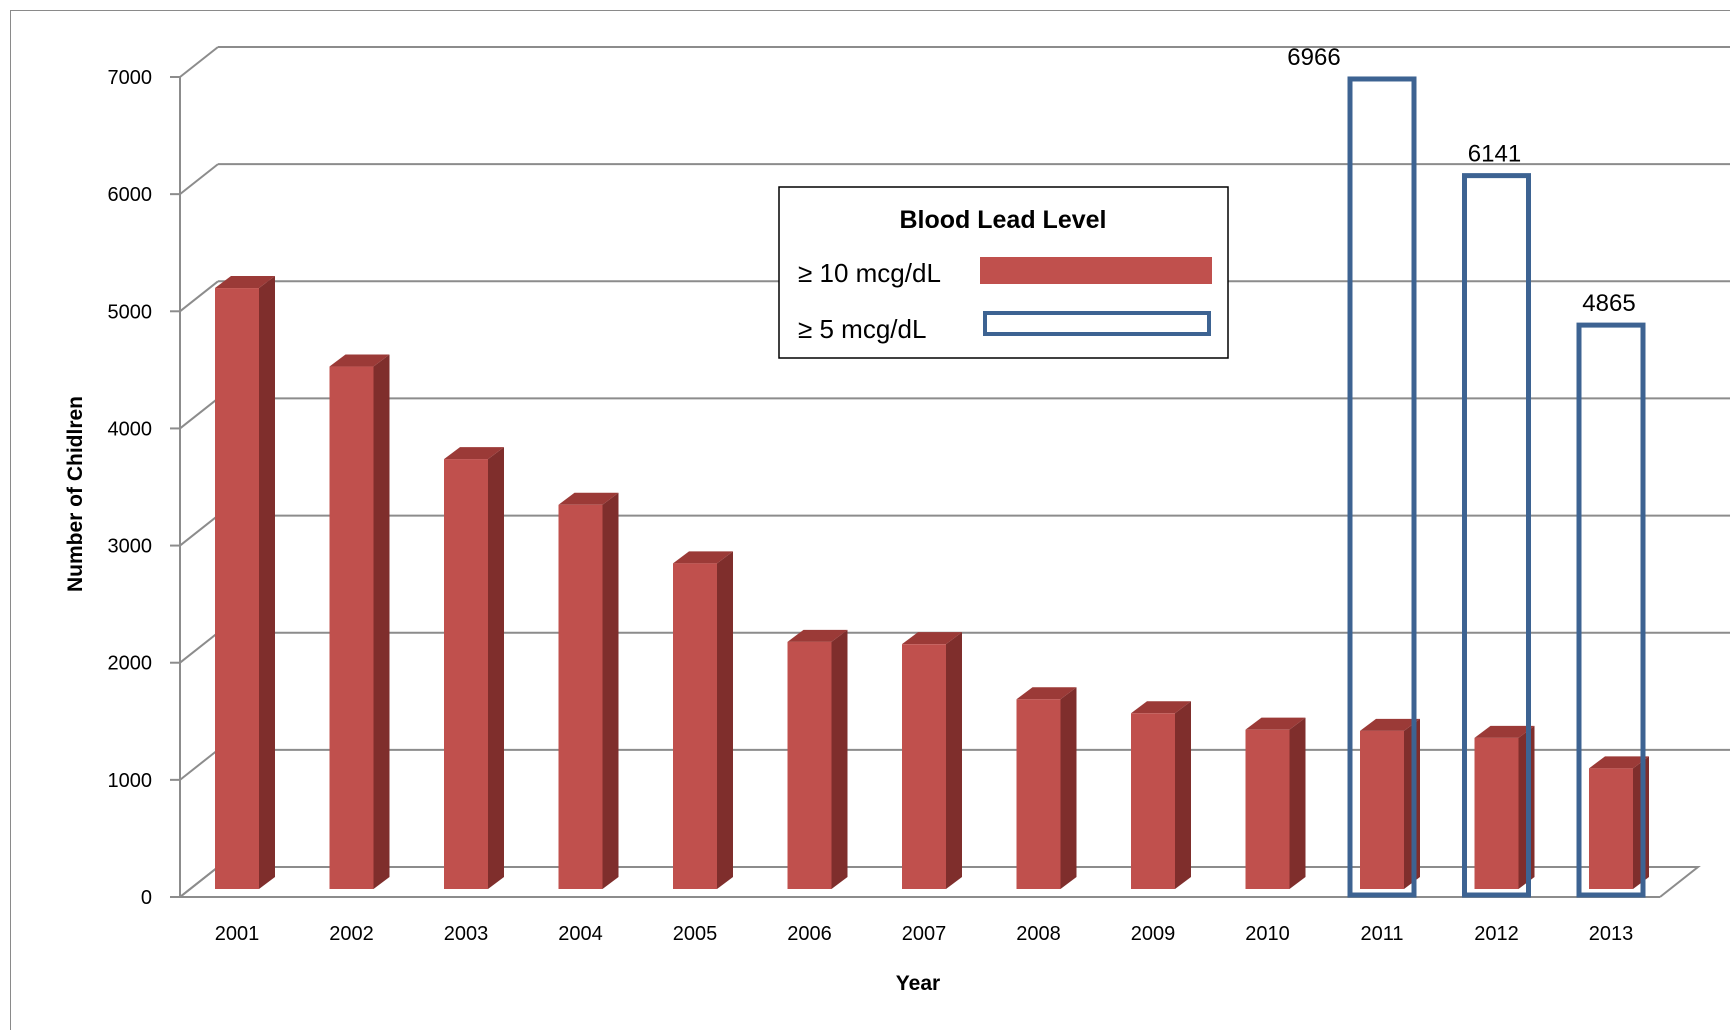 This screenshot has height=1032, width=1732. Describe the element at coordinates (1313, 57) in the screenshot. I see `data-label: 6966` at that location.